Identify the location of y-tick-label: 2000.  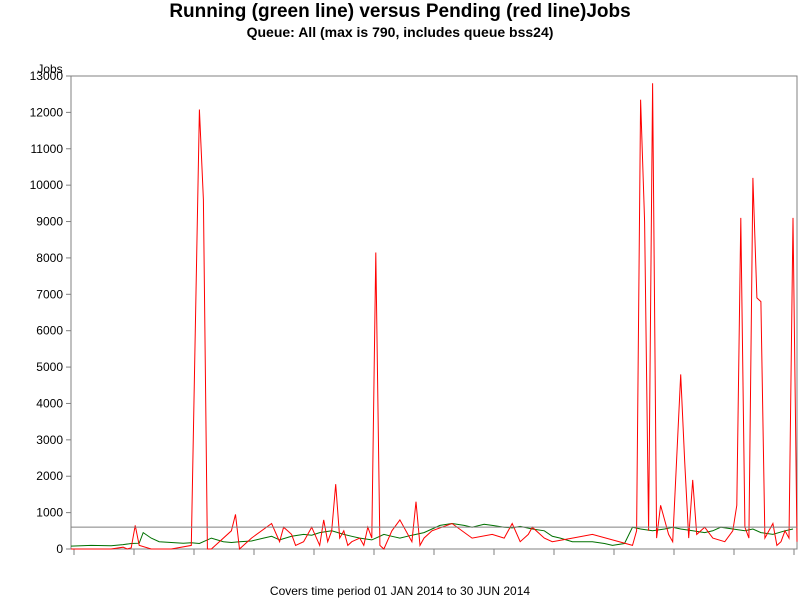
(49, 476).